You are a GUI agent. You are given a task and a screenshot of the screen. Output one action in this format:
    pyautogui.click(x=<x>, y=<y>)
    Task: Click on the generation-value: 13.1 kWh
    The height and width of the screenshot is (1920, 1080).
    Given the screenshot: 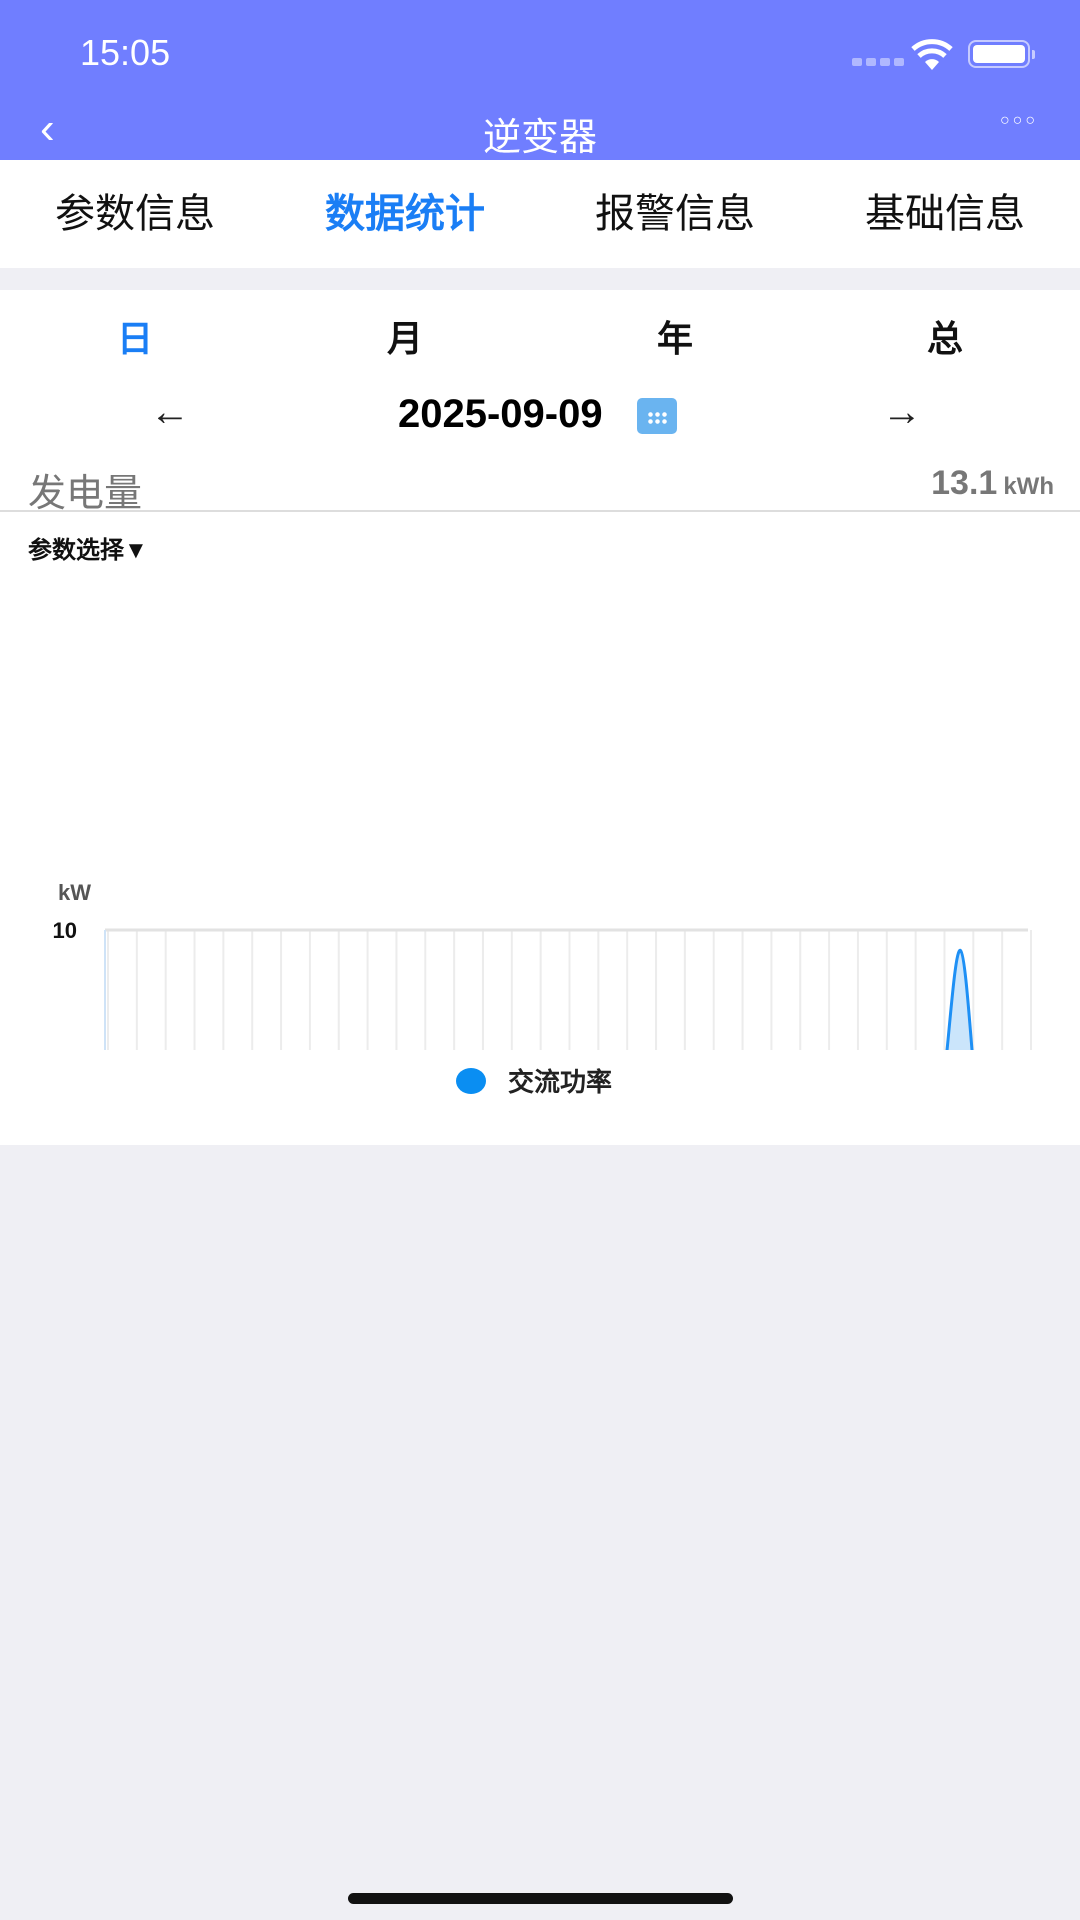 What is the action you would take?
    pyautogui.click(x=992, y=483)
    